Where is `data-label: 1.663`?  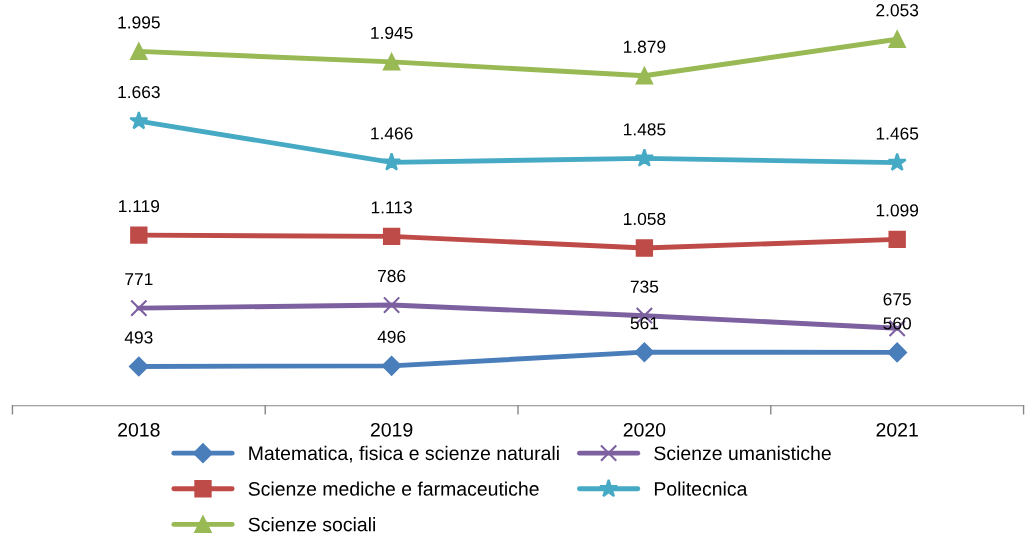
data-label: 1.663 is located at coordinates (139, 92).